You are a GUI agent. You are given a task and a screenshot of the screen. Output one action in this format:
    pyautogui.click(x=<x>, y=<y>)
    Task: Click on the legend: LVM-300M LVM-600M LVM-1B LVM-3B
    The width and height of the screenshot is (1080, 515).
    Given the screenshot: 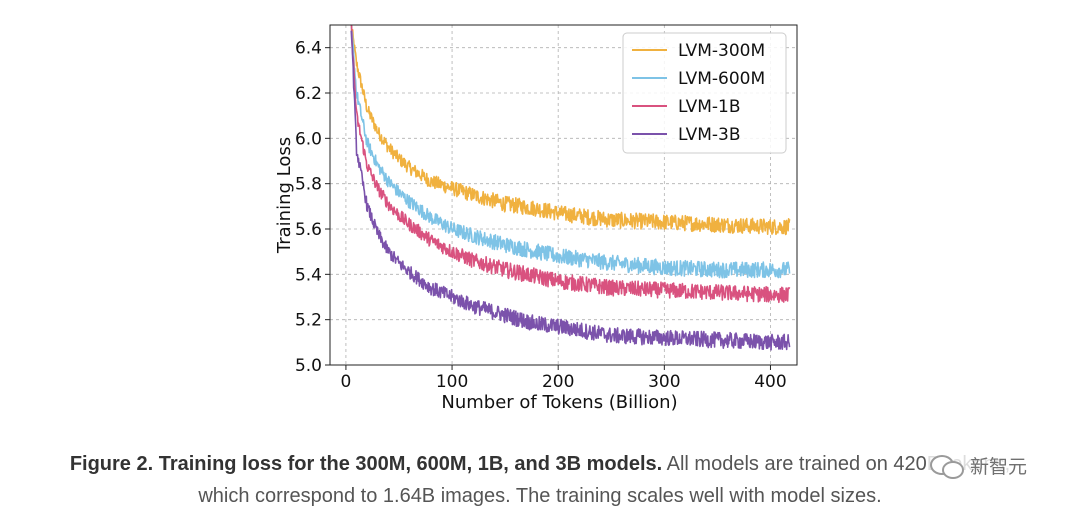 What is the action you would take?
    pyautogui.click(x=704, y=93)
    